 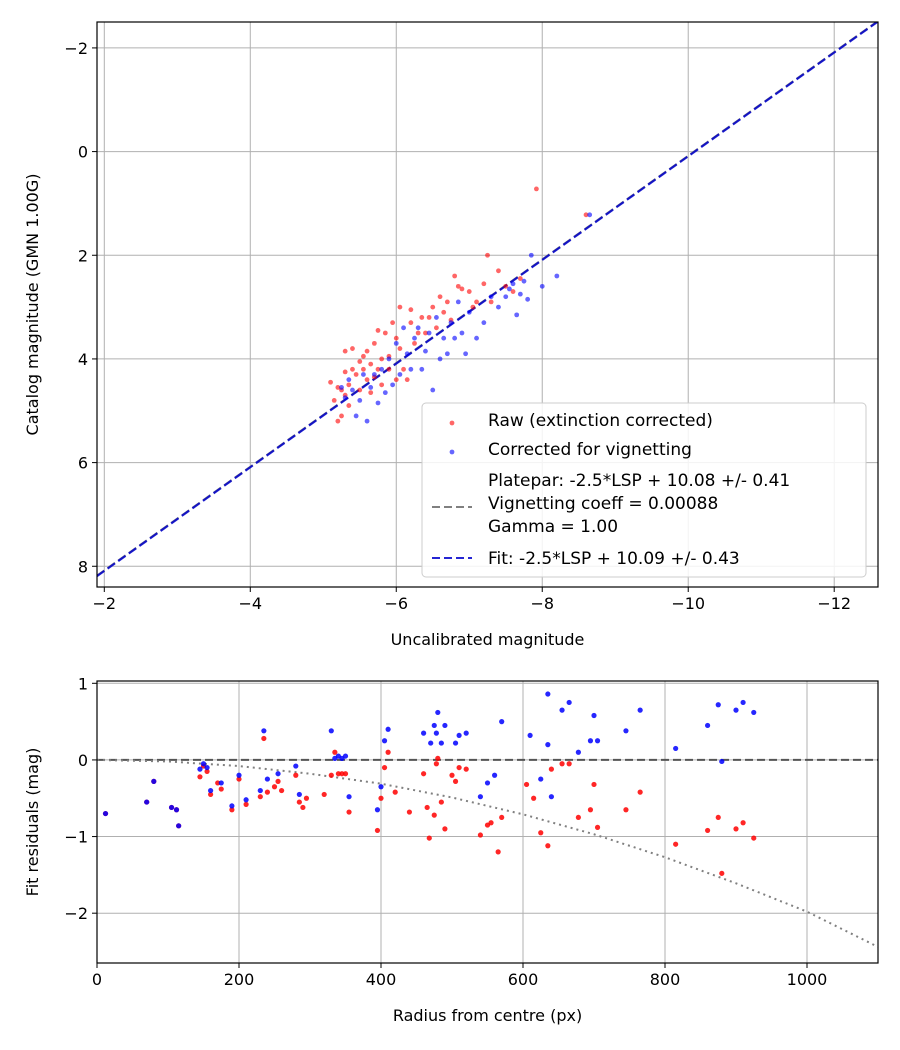 What do you see at coordinates (834, 603) in the screenshot?
I see `x-tick-label: −12` at bounding box center [834, 603].